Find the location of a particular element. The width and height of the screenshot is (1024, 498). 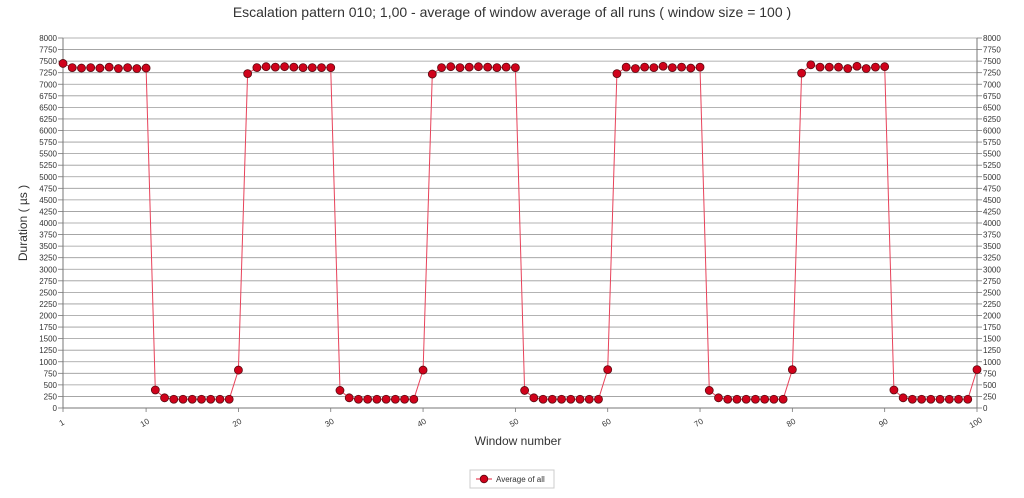

legend: Average of all is located at coordinates (512, 479).